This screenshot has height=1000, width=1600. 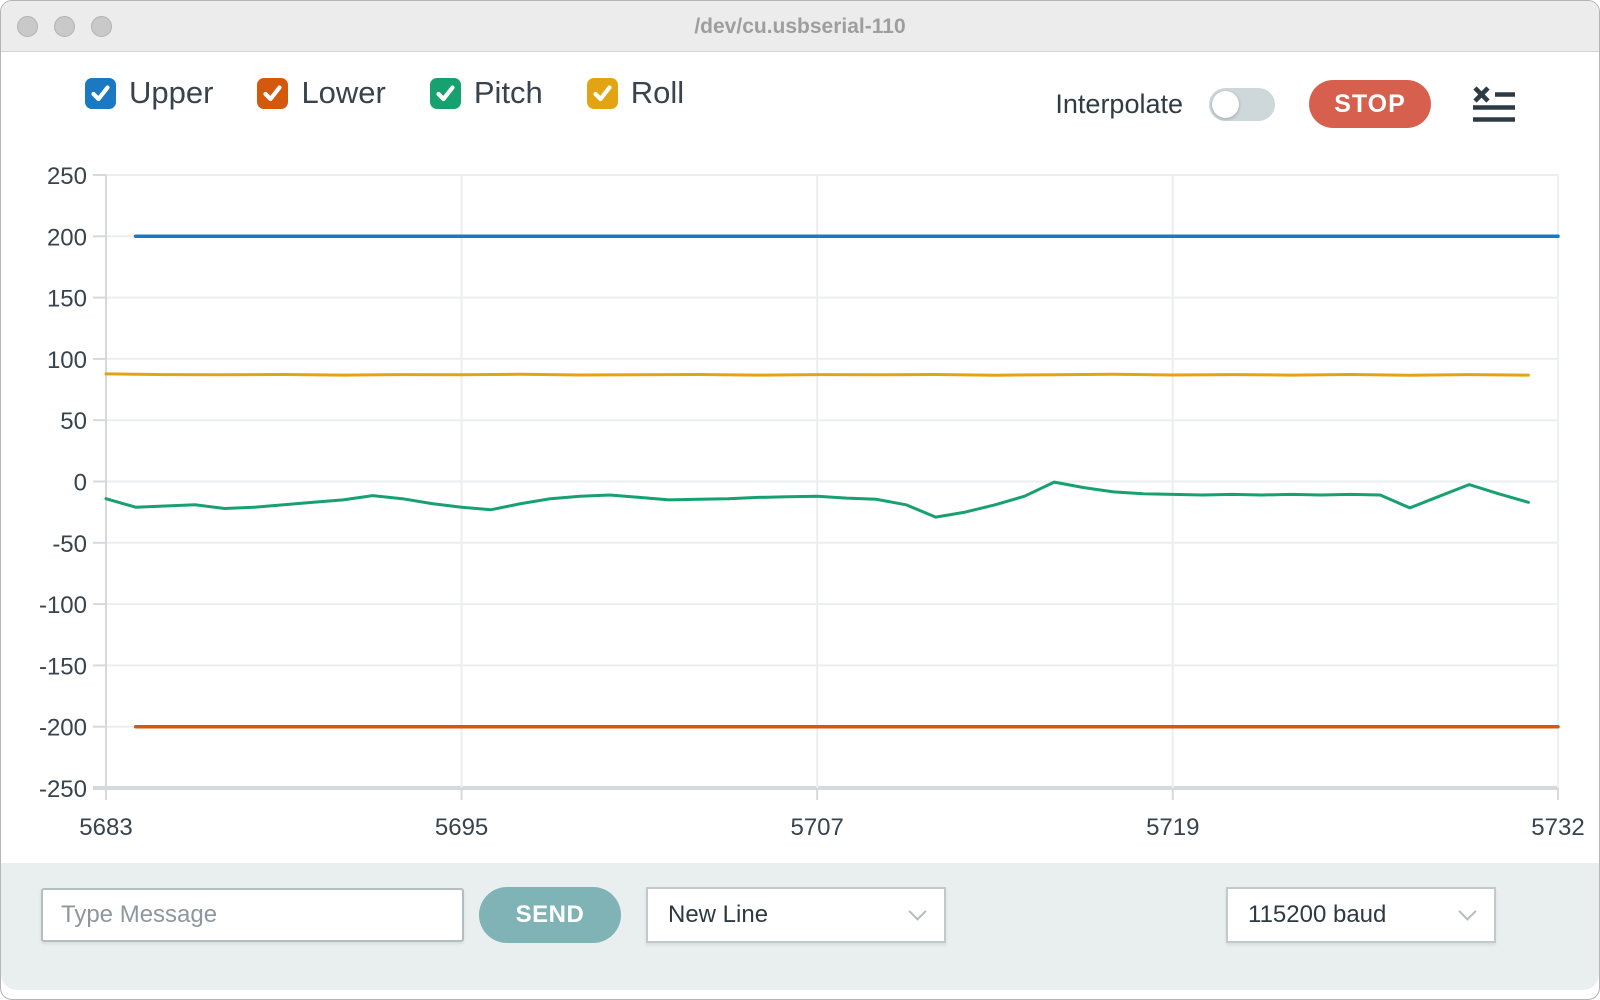 What do you see at coordinates (73, 421) in the screenshot?
I see `svg-text: 50` at bounding box center [73, 421].